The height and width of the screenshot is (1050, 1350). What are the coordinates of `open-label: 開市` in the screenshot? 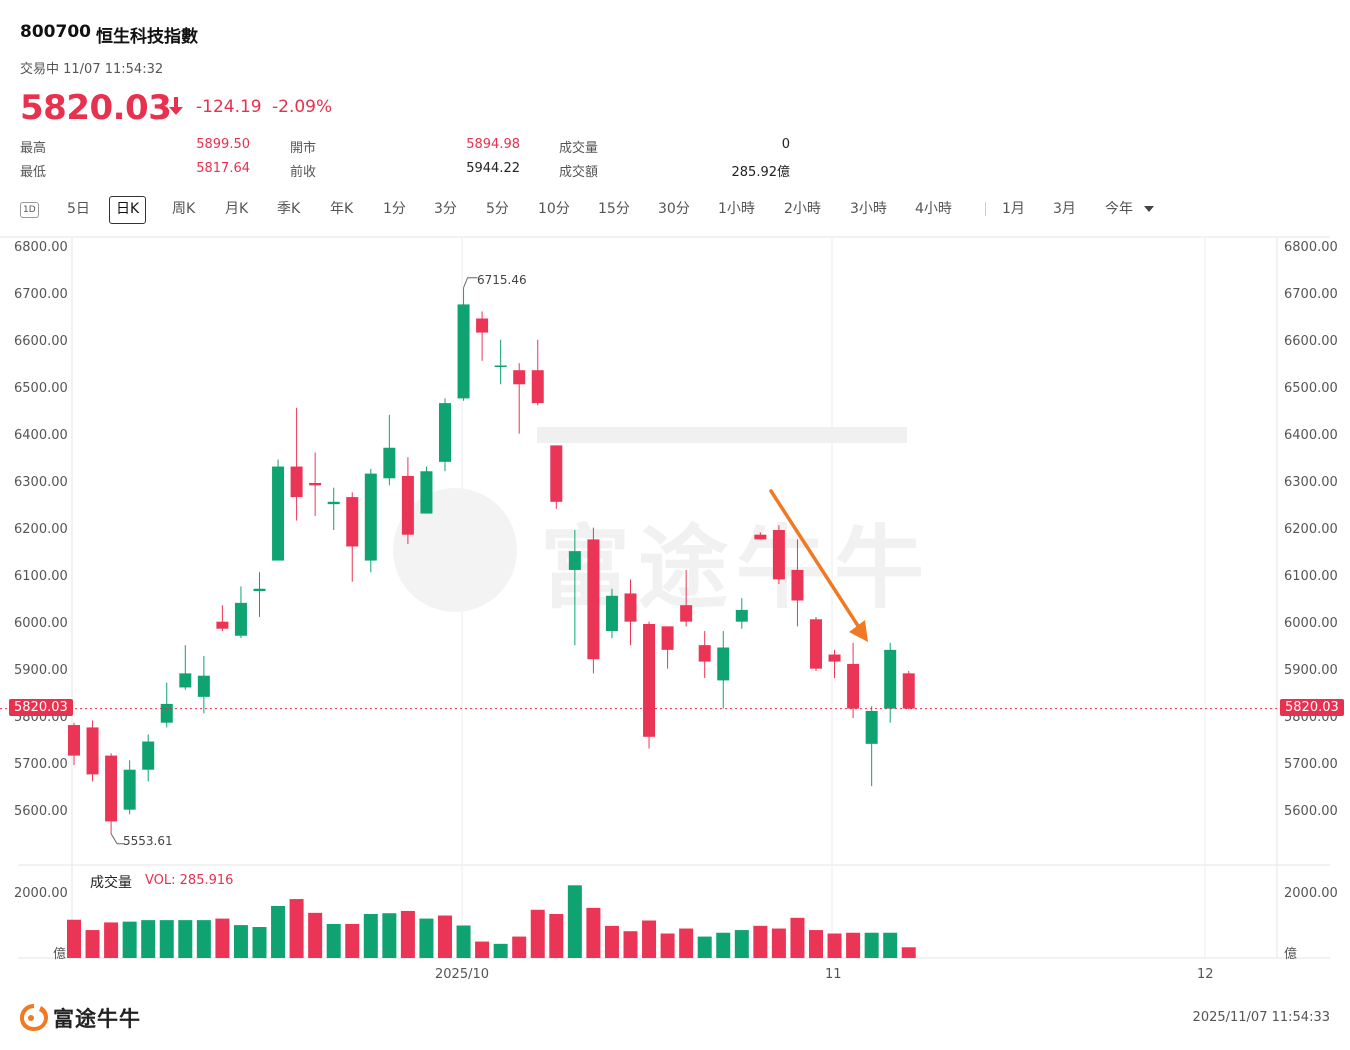 It's located at (303, 148).